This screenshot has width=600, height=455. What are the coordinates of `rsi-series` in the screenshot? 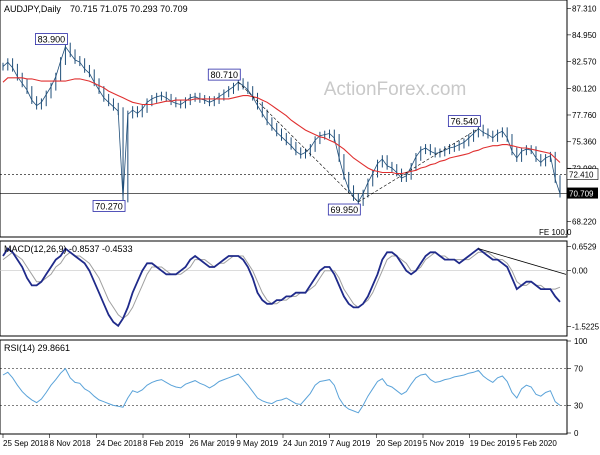 It's located at (283, 390).